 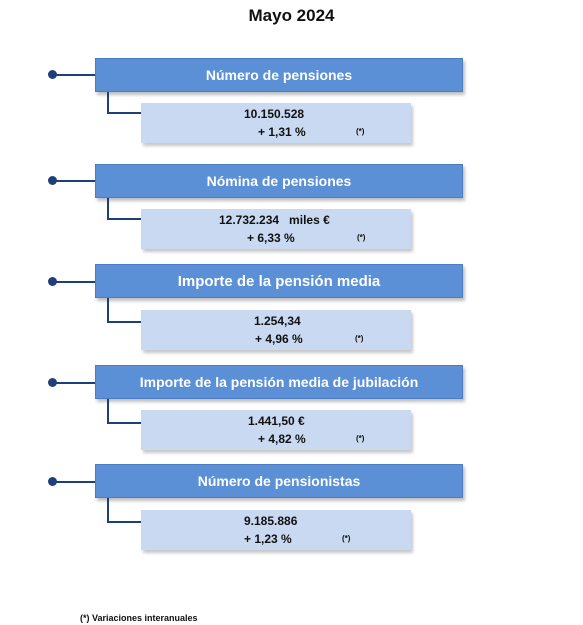 I want to click on metric-value-box: 1.441,50 € + 4,82 % (*), so click(x=276, y=430).